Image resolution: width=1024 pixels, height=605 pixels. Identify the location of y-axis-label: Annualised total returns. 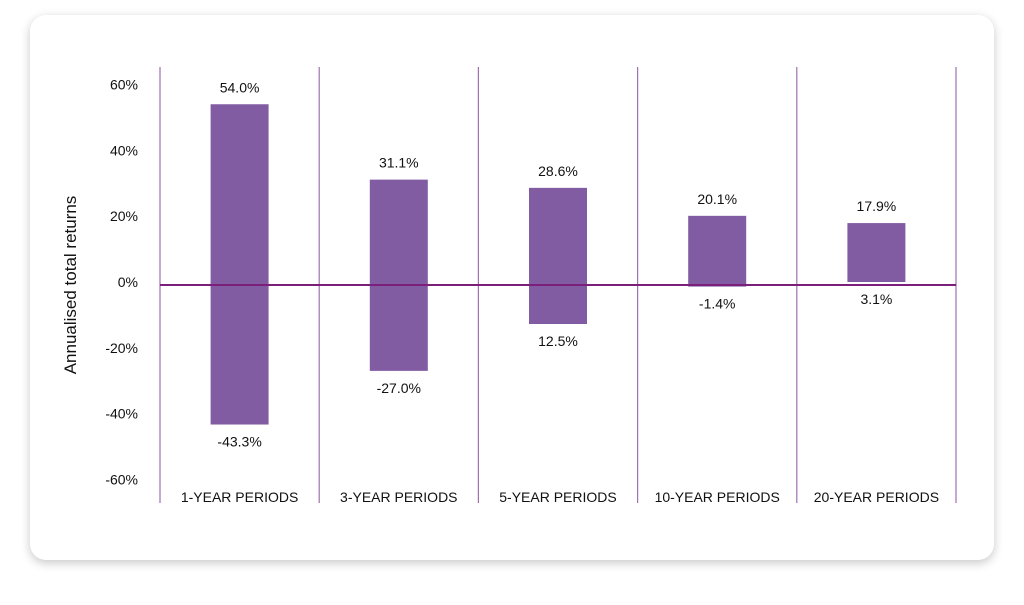
(70, 285).